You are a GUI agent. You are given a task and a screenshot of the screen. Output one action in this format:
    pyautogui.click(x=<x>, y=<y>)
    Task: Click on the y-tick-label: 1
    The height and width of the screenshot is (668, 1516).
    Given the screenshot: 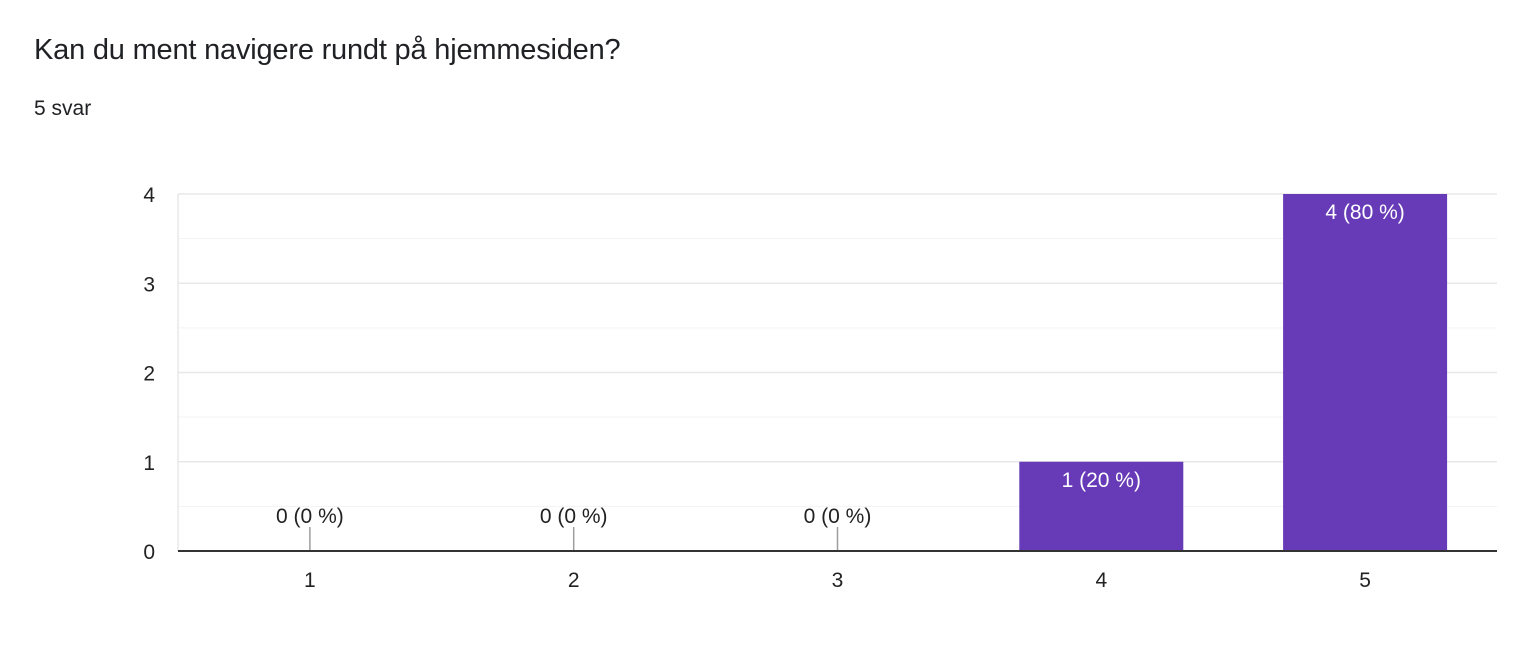 What is the action you would take?
    pyautogui.click(x=149, y=463)
    